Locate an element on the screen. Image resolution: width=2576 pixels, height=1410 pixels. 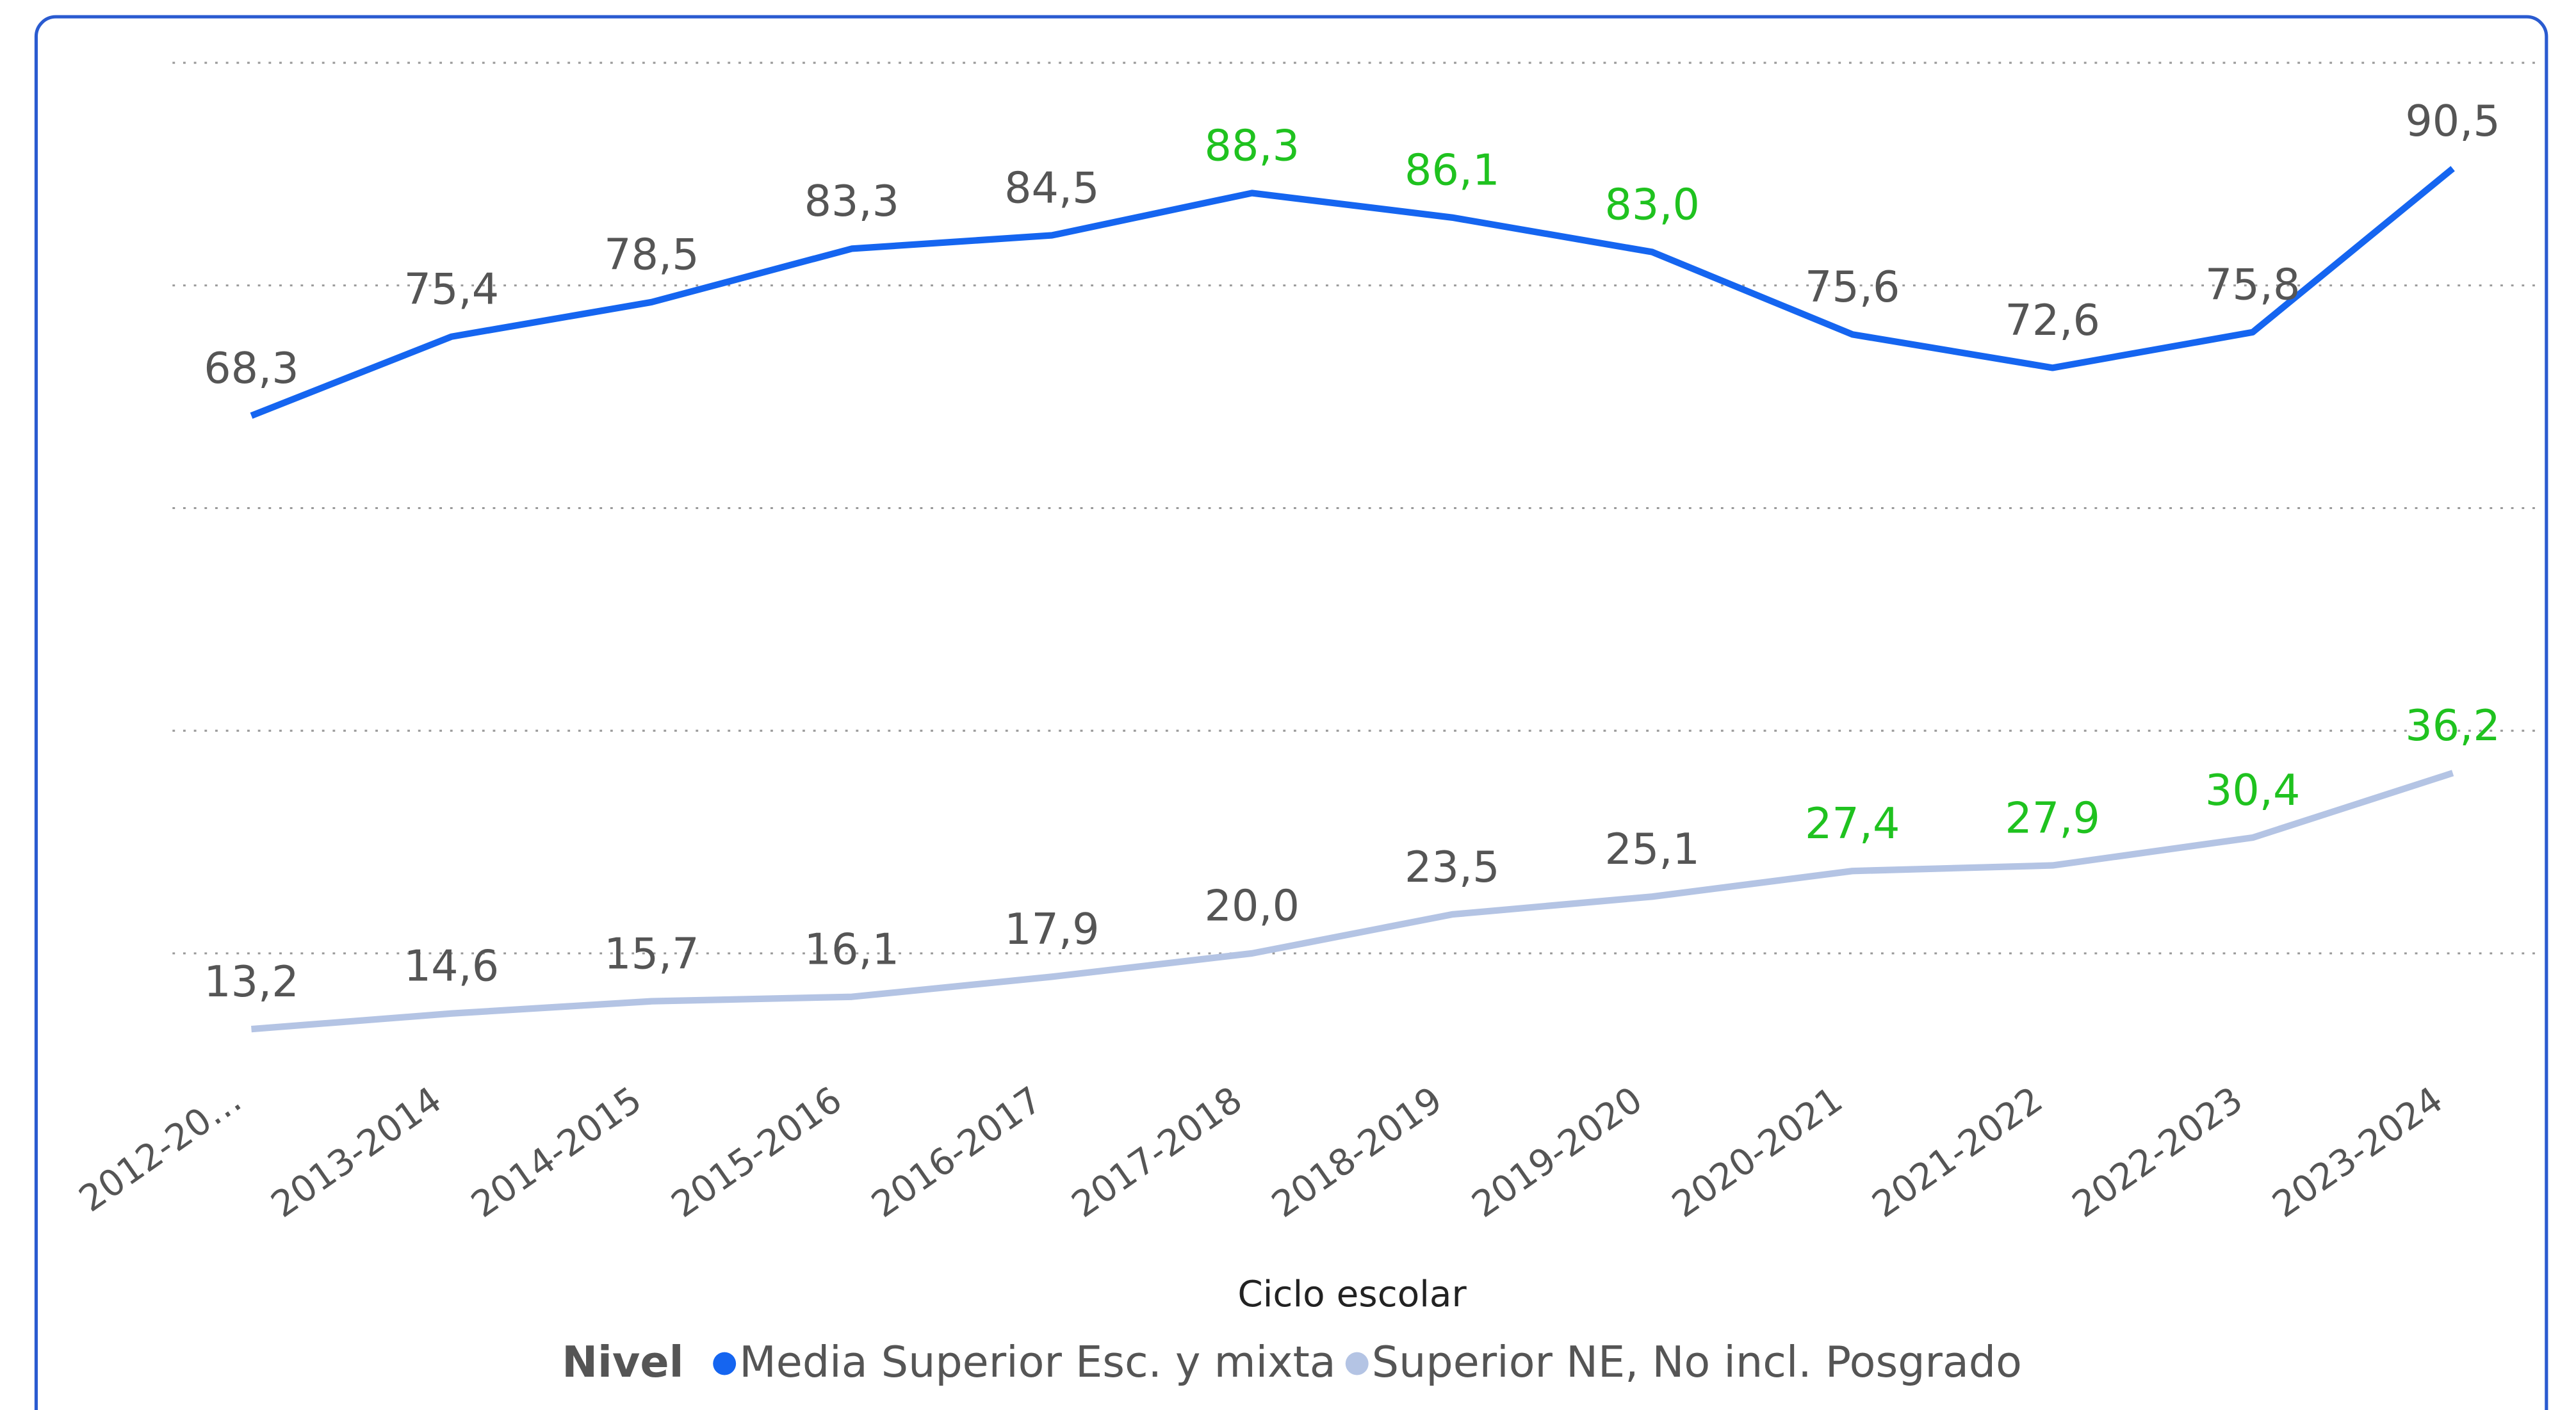
data-label: 83,3 is located at coordinates (851, 201).